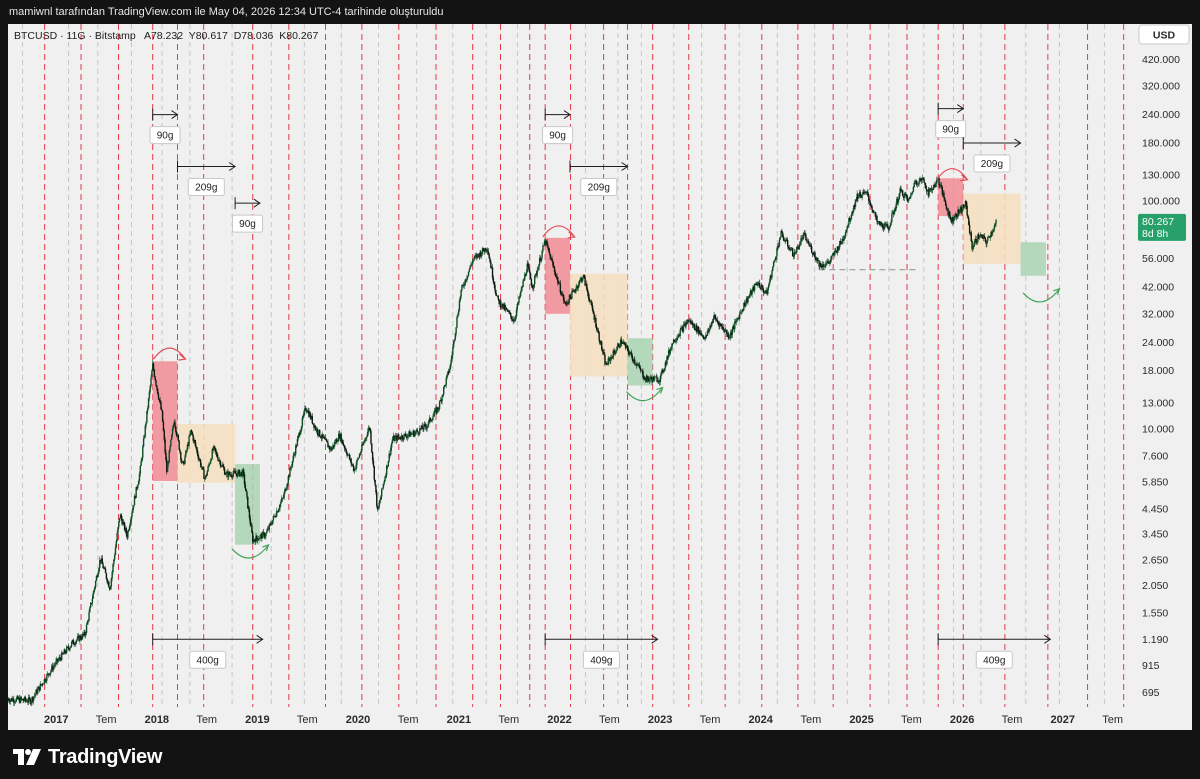 This screenshot has height=779, width=1200. What do you see at coordinates (208, 36) in the screenshot?
I see `ohlc-high: Y80.617` at bounding box center [208, 36].